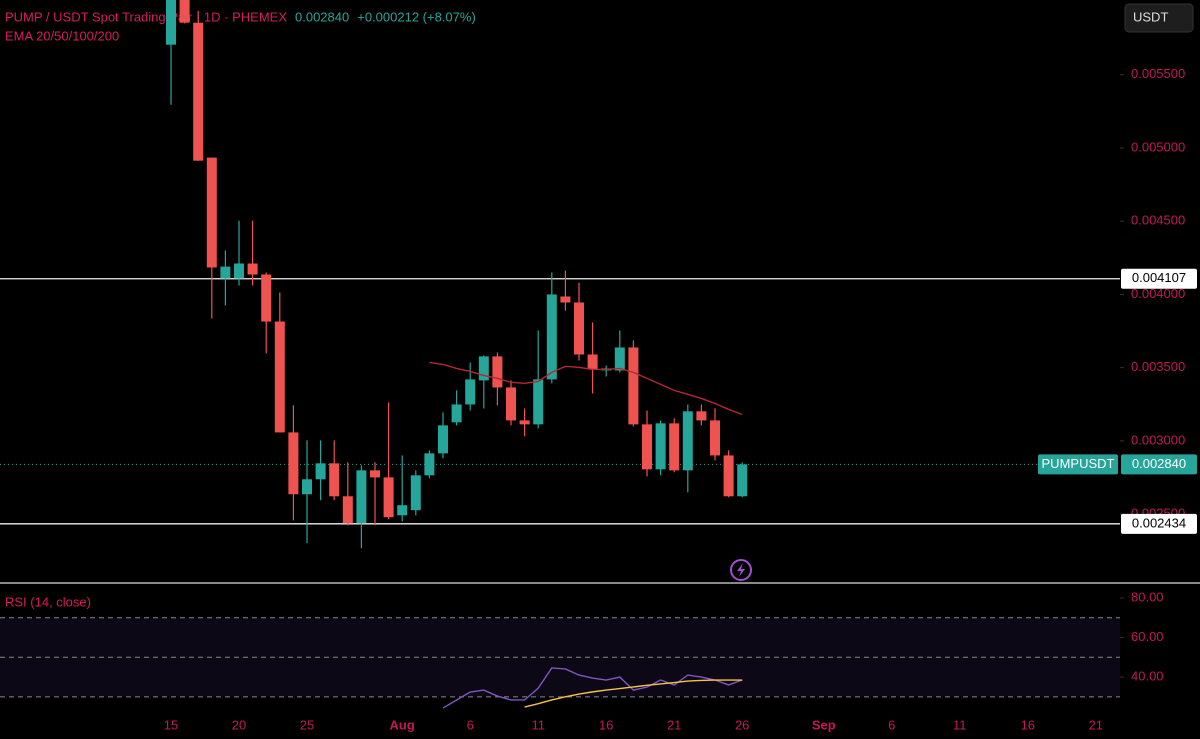 This screenshot has height=739, width=1200. Describe the element at coordinates (824, 724) in the screenshot. I see `x-tick-label: Sep` at that location.